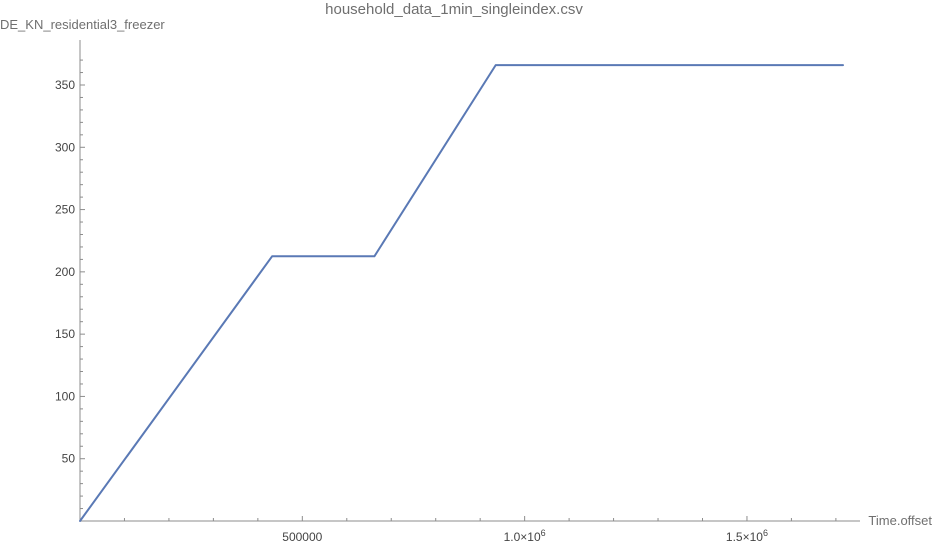 The image size is (934, 549). I want to click on y-tick-label: 200, so click(65, 272).